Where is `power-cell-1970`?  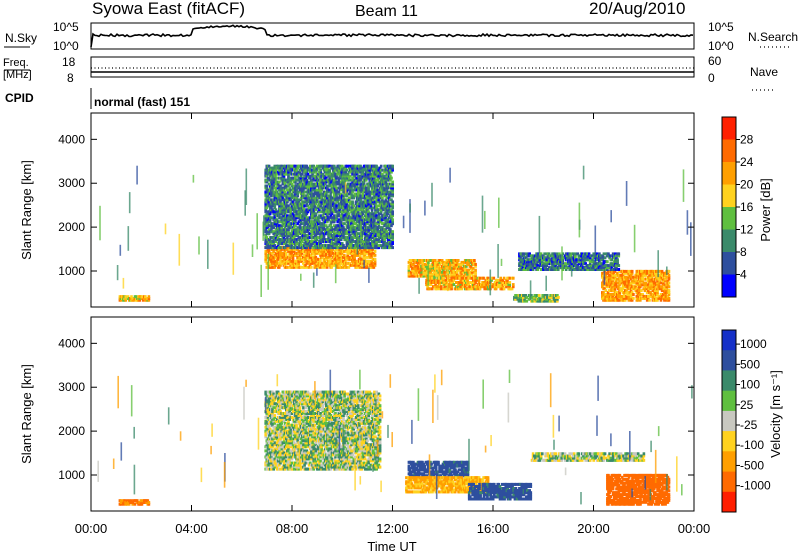 power-cell-1970 is located at coordinates (316, 242).